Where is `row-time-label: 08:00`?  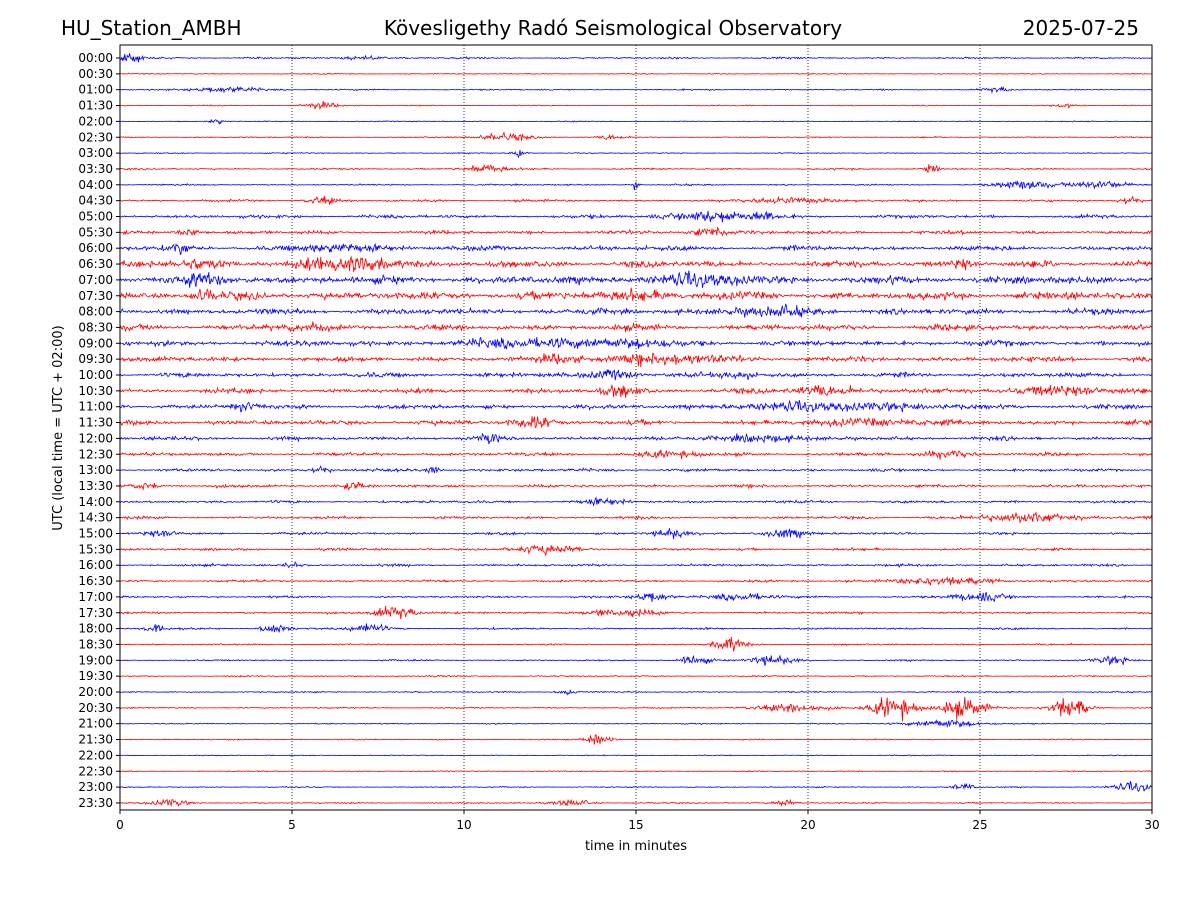 row-time-label: 08:00 is located at coordinates (95, 312).